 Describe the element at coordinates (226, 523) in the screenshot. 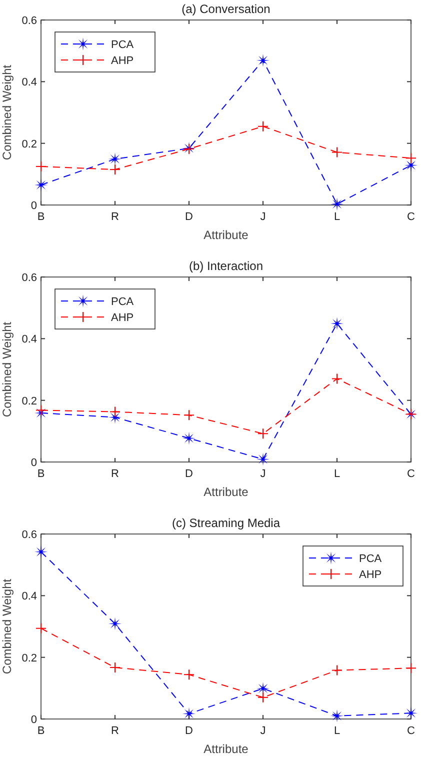

I see `chart-title: (c) Streaming Media` at that location.